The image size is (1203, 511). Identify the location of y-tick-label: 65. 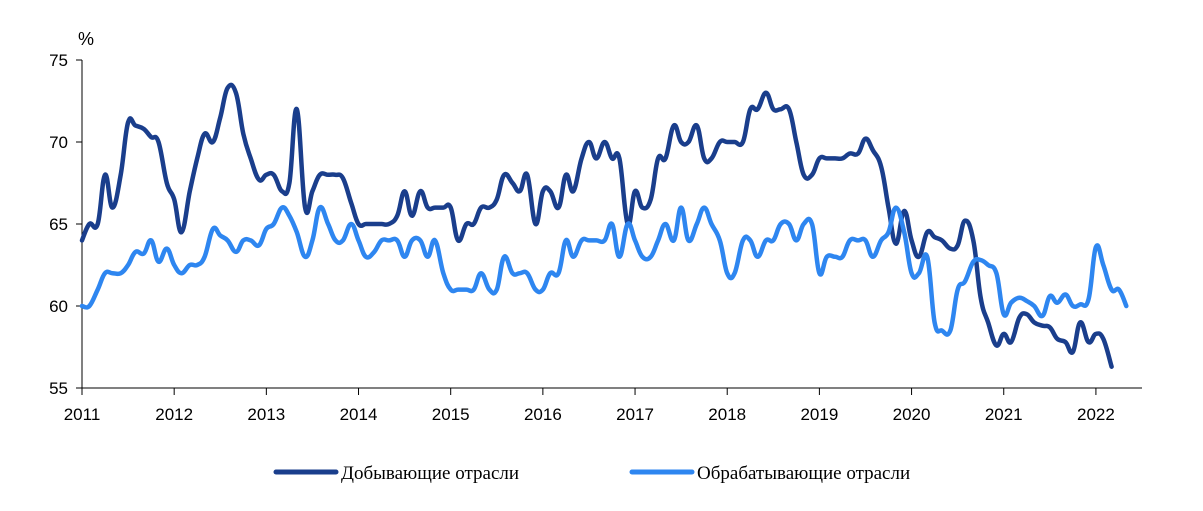
(58, 224).